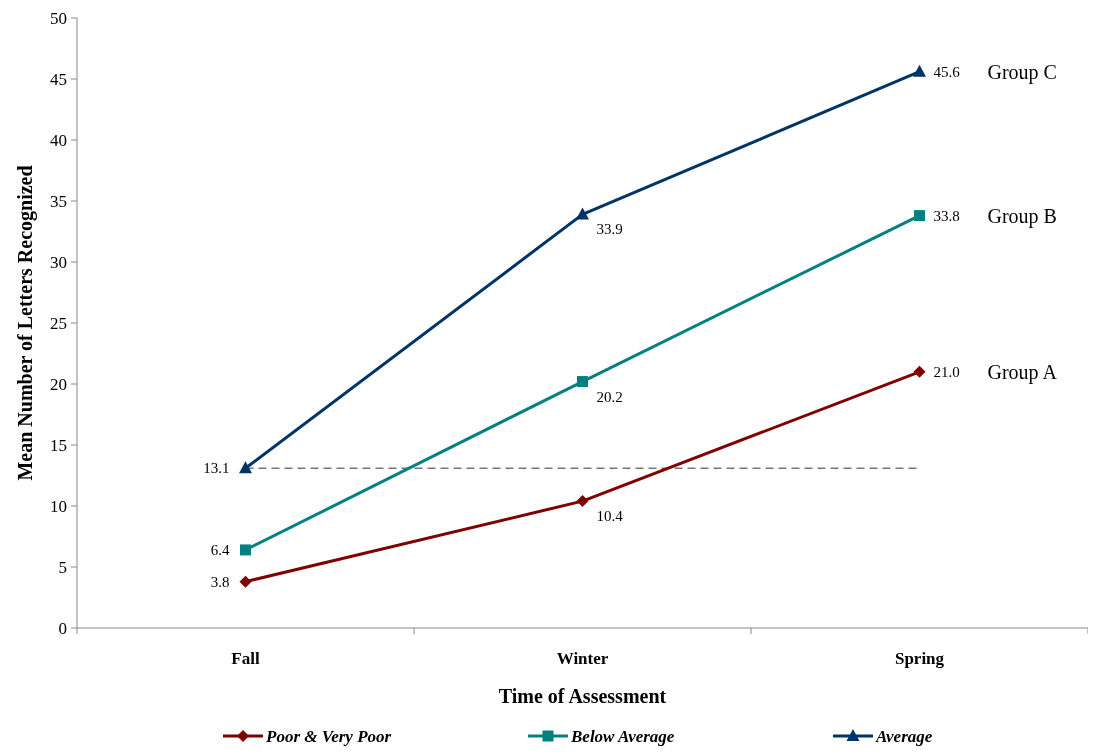 Image resolution: width=1096 pixels, height=755 pixels. Describe the element at coordinates (582, 696) in the screenshot. I see `x-axis-title: Time of Assessment` at that location.